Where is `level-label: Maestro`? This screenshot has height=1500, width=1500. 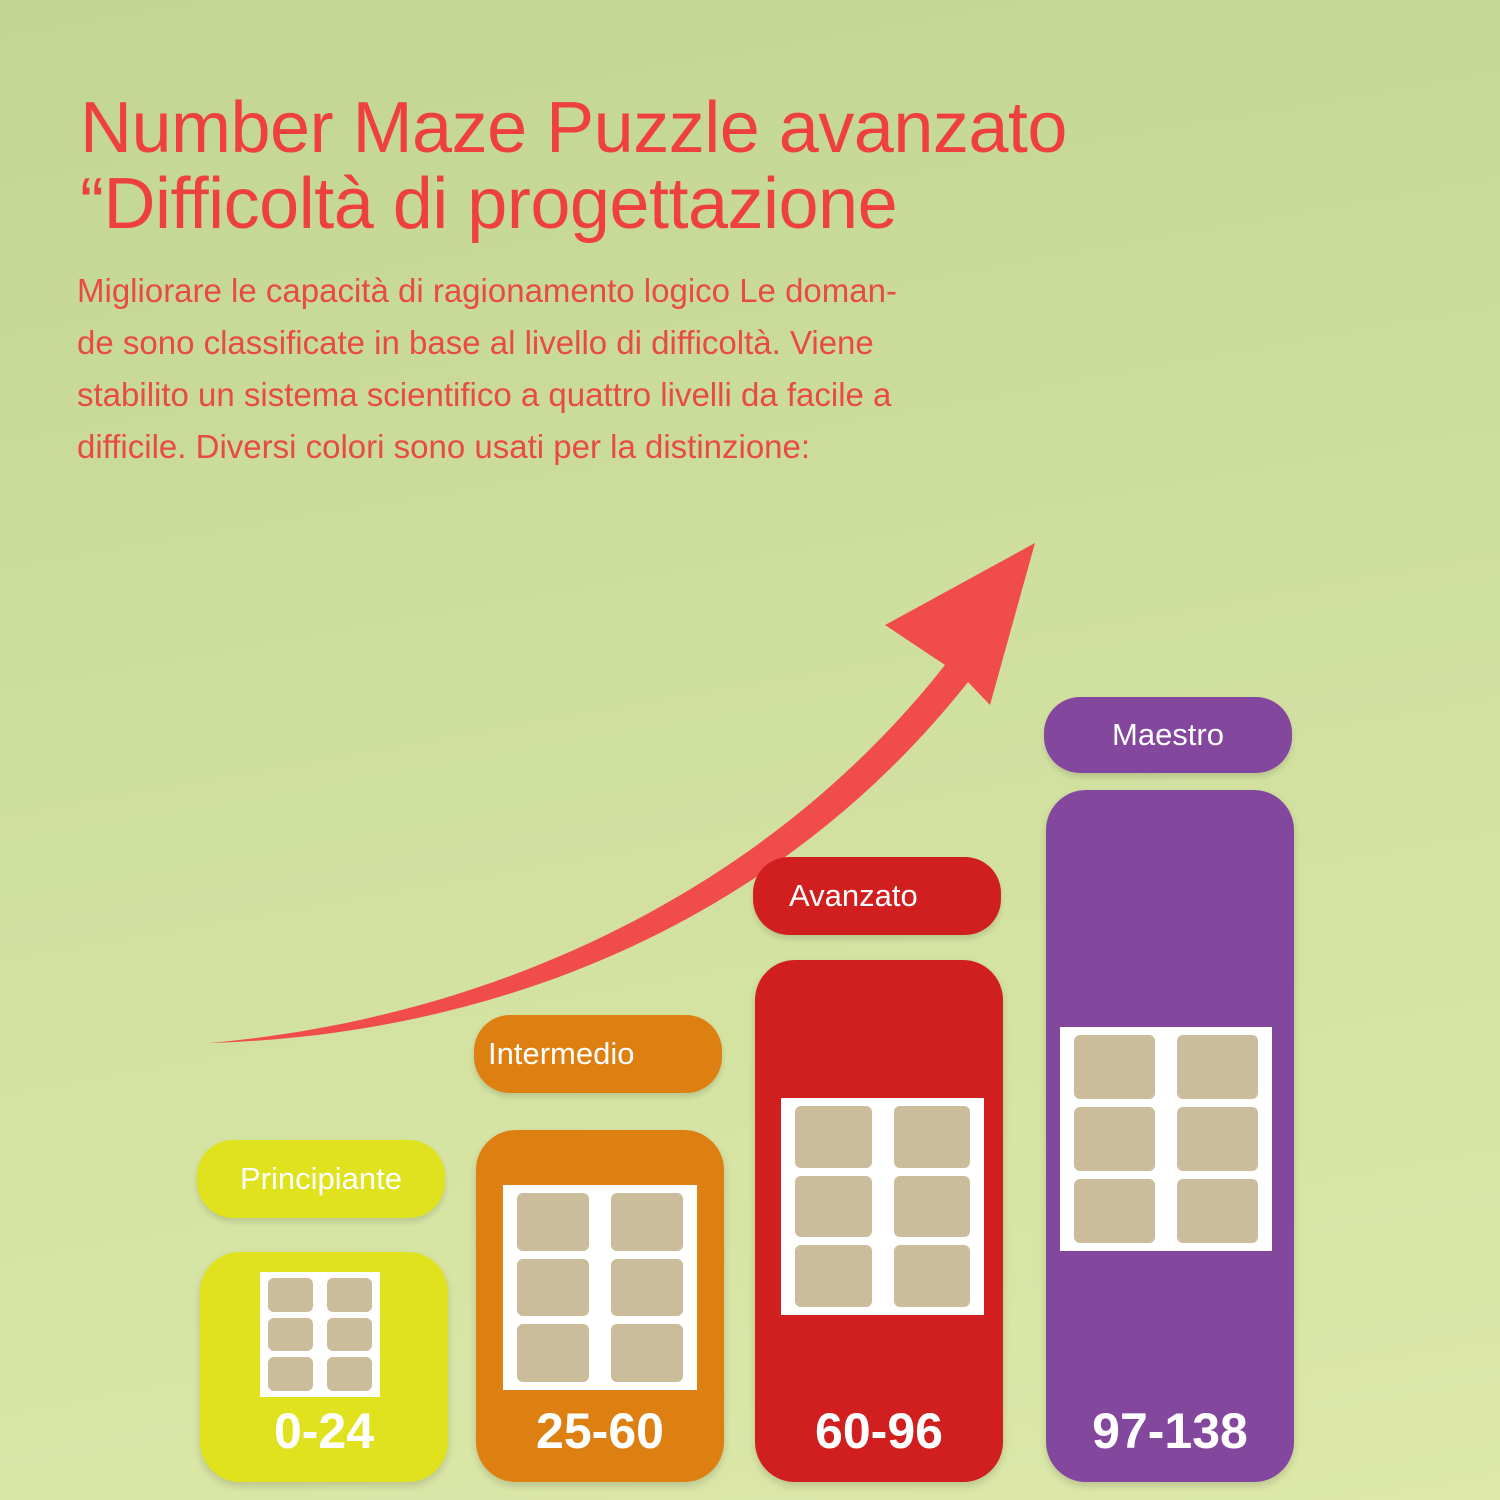 level-label: Maestro is located at coordinates (1168, 734).